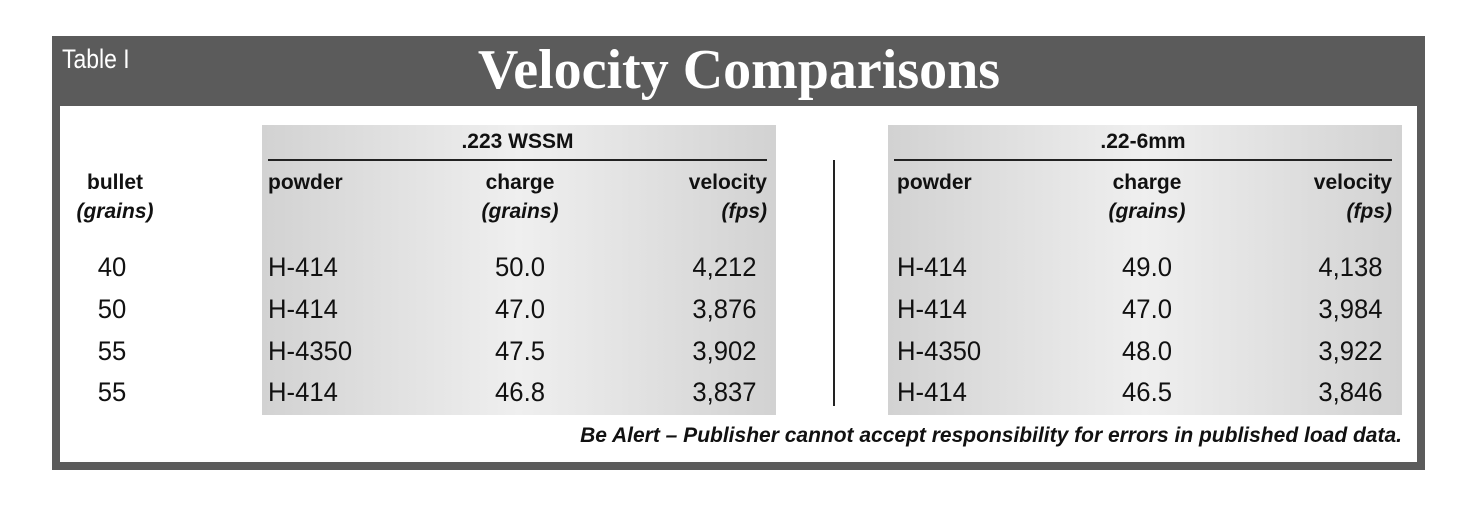 The width and height of the screenshot is (1478, 506). Describe the element at coordinates (1350, 267) in the screenshot. I see `table-cell: 4,138` at that location.